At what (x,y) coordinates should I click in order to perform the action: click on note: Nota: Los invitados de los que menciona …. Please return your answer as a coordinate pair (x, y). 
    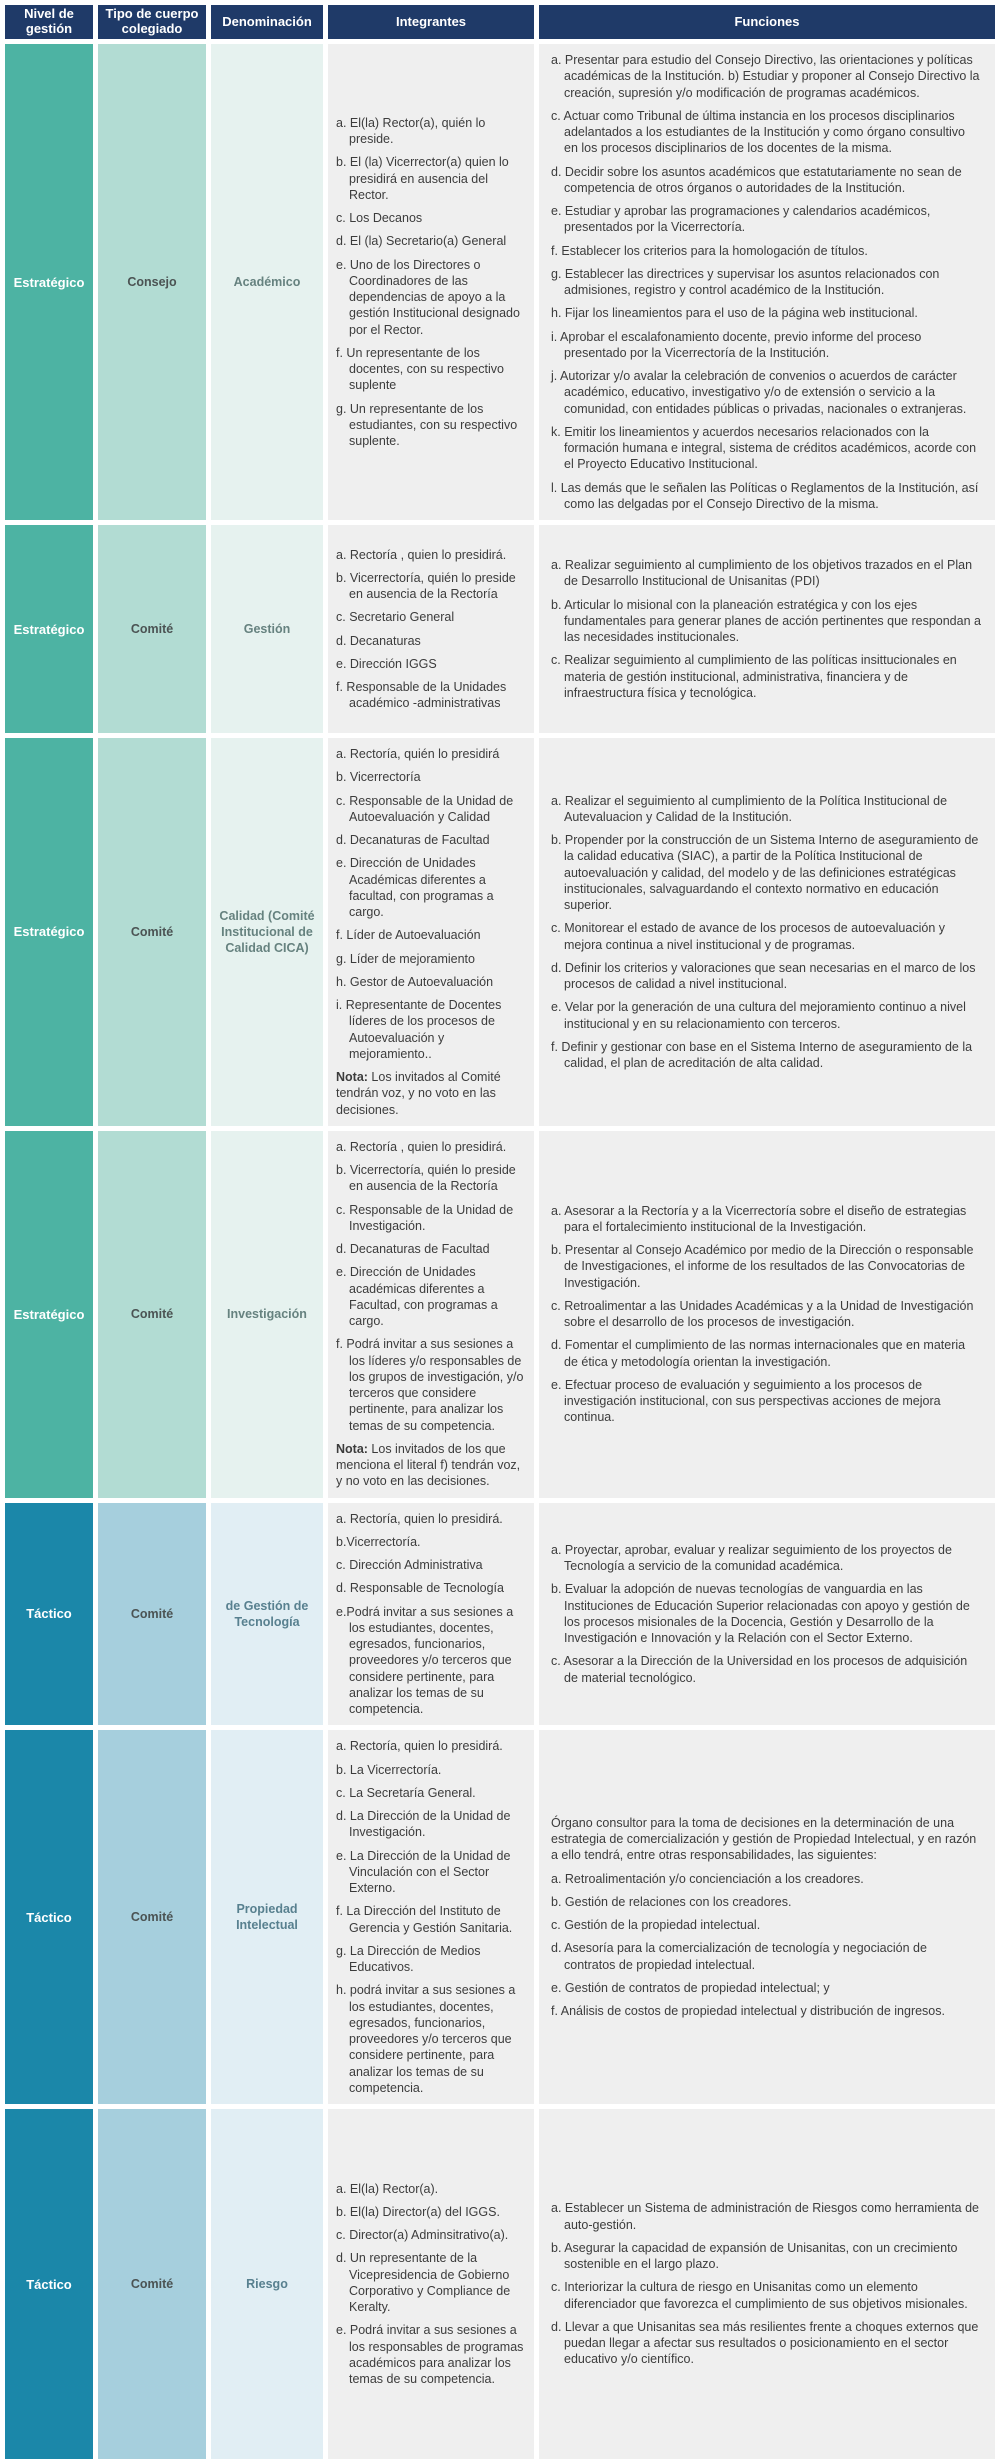
    Looking at the image, I should click on (428, 1465).